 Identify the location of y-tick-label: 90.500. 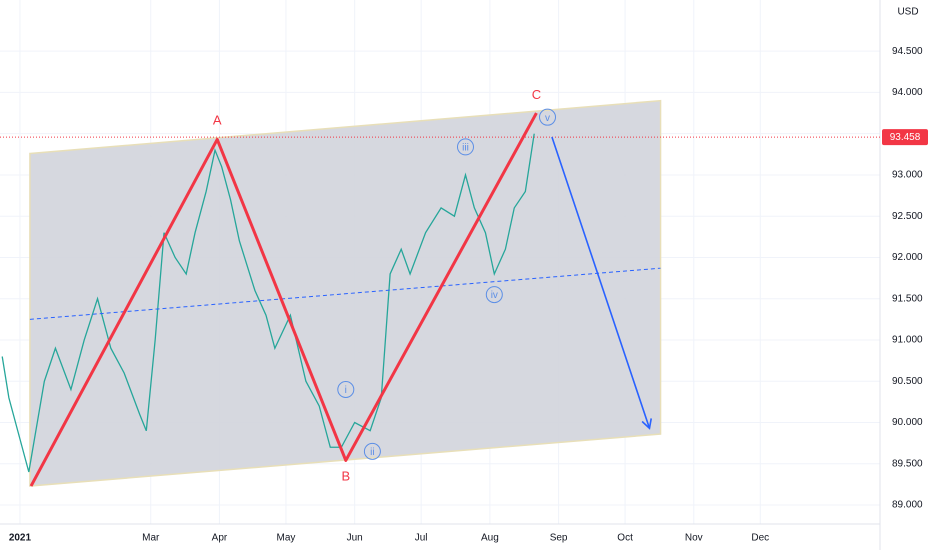
(907, 381).